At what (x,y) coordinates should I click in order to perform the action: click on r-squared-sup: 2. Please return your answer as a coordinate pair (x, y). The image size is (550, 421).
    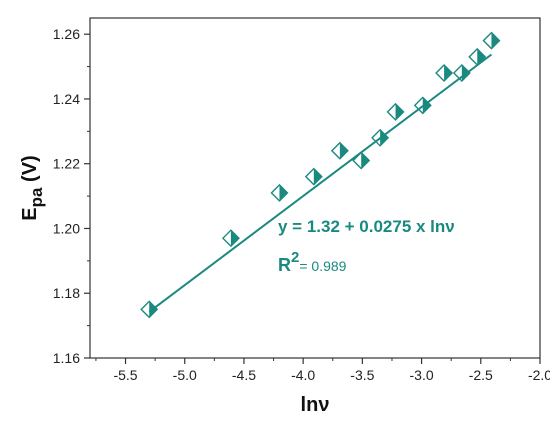
    Looking at the image, I should click on (295, 257).